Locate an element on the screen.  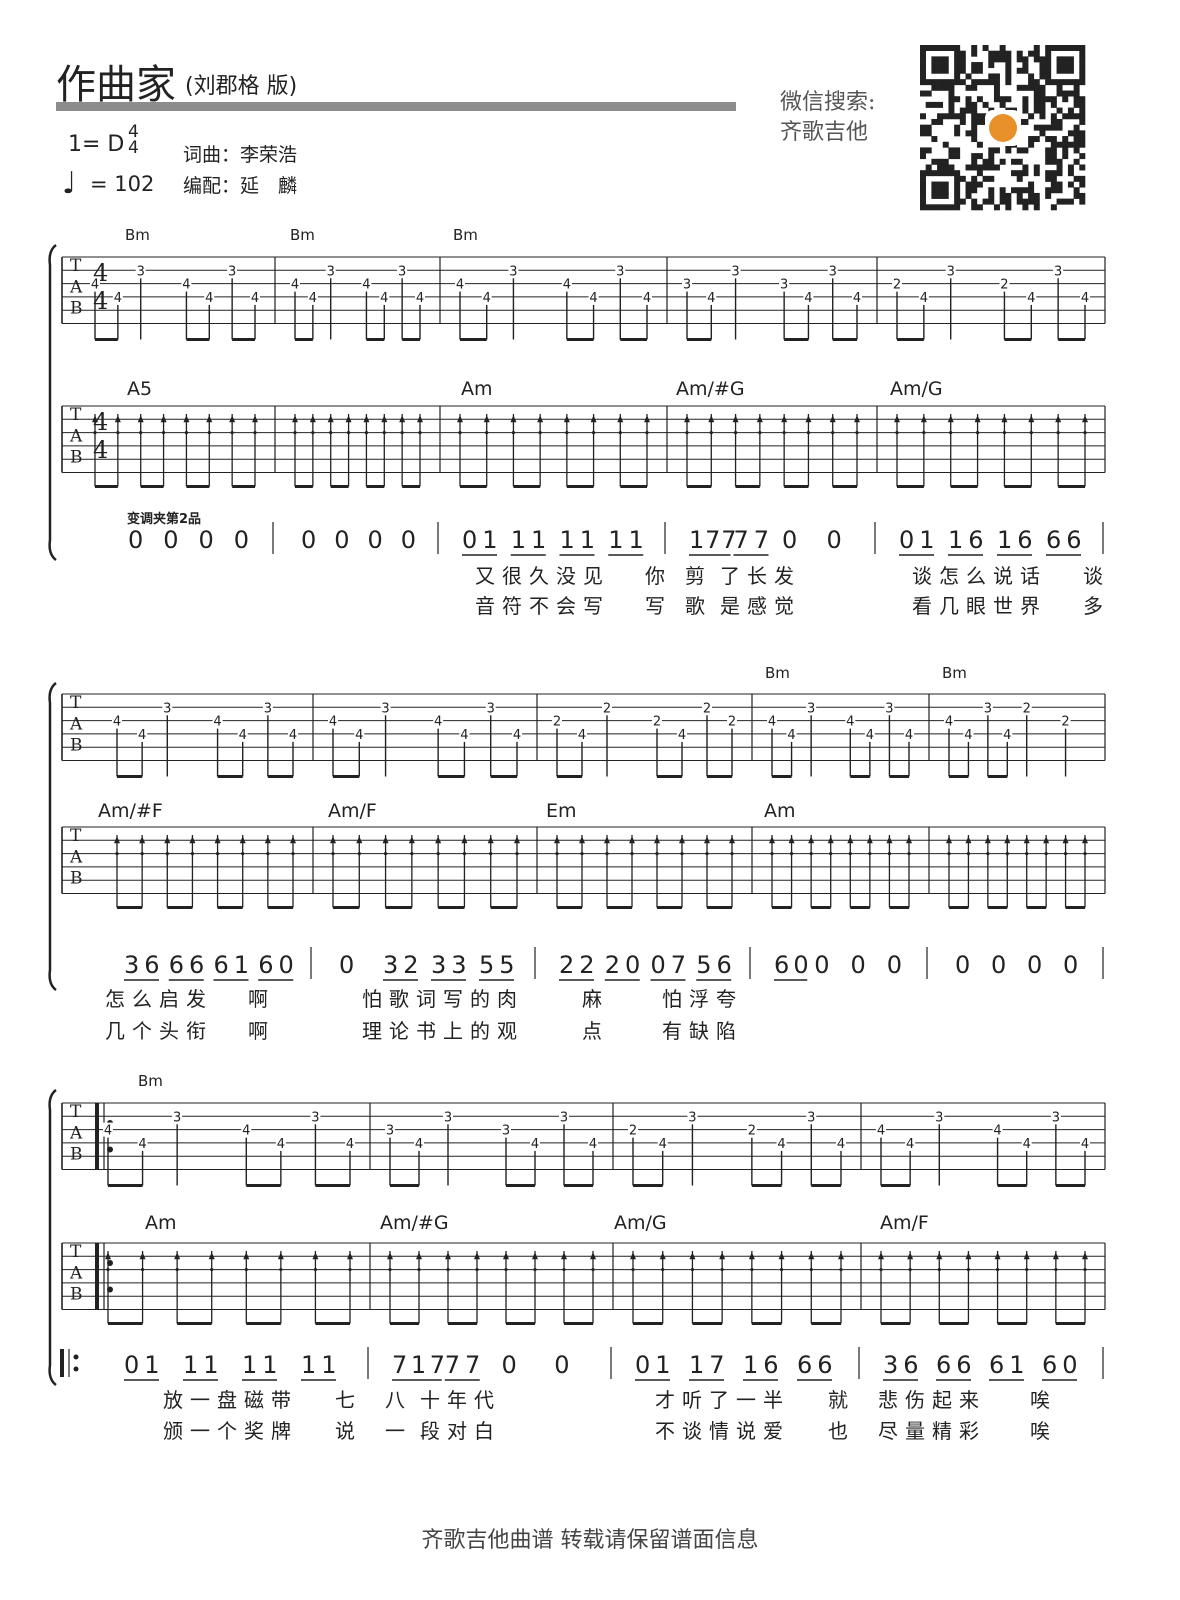
song-version: (刘郡格 版) is located at coordinates (241, 86).